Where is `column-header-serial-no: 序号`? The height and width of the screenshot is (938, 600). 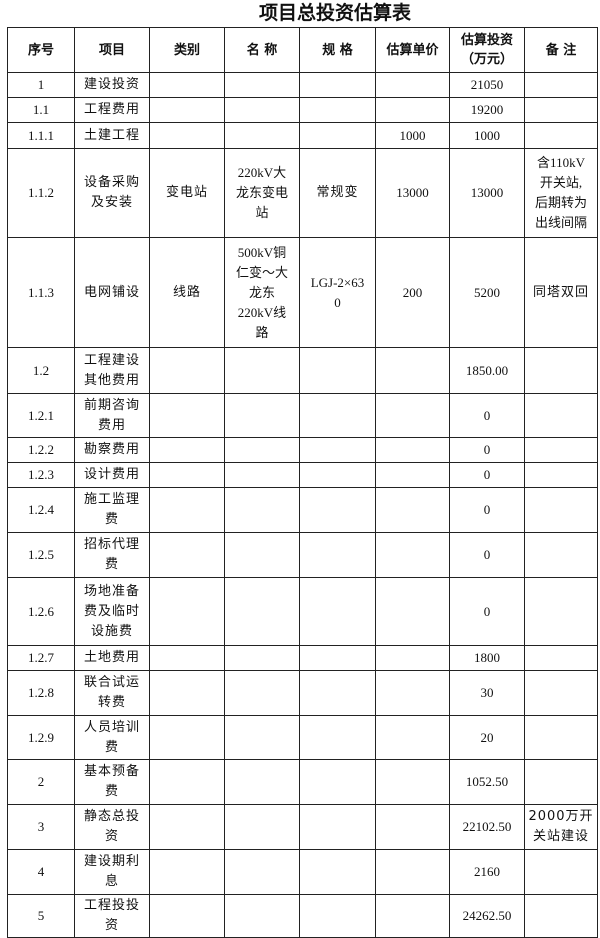
column-header-serial-no: 序号 is located at coordinates (41, 50).